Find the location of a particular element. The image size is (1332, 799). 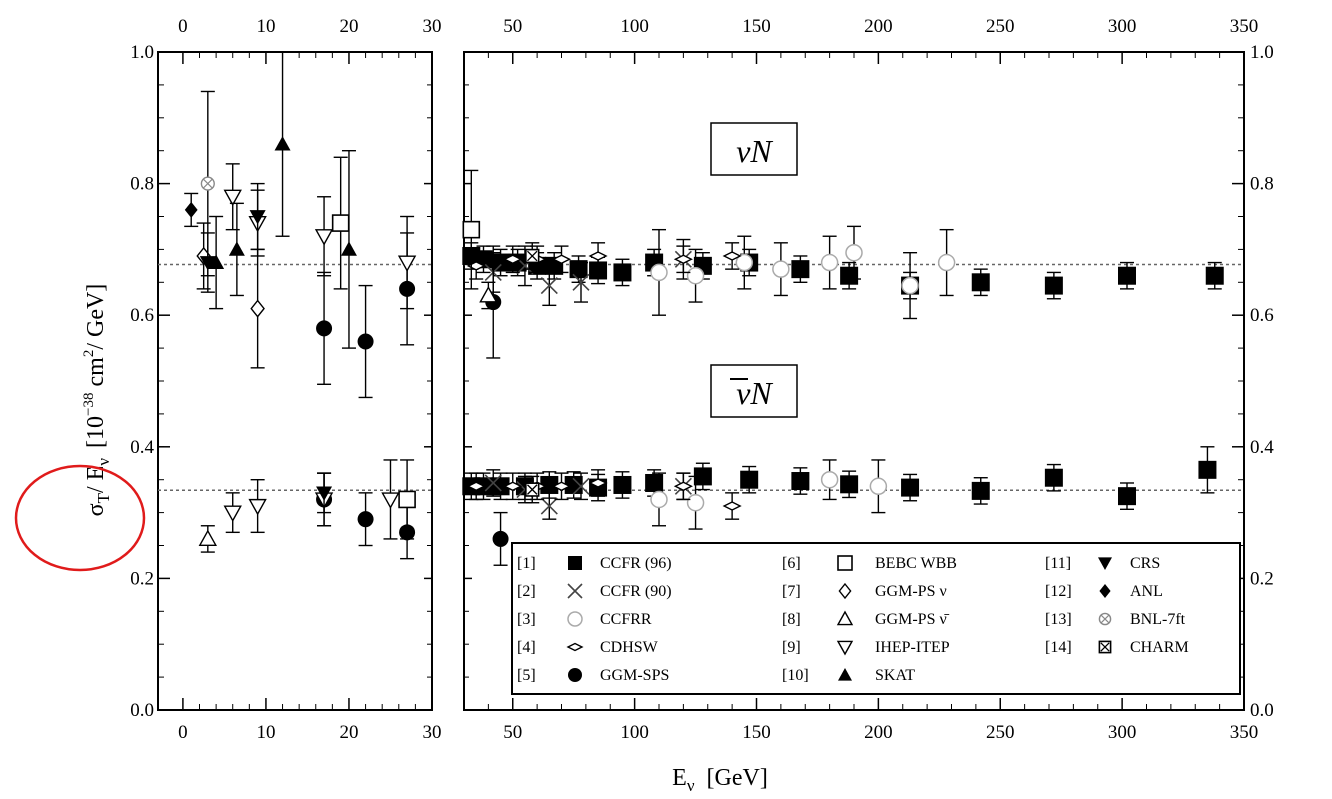

x-tick-label-top: 100 is located at coordinates (634, 26).